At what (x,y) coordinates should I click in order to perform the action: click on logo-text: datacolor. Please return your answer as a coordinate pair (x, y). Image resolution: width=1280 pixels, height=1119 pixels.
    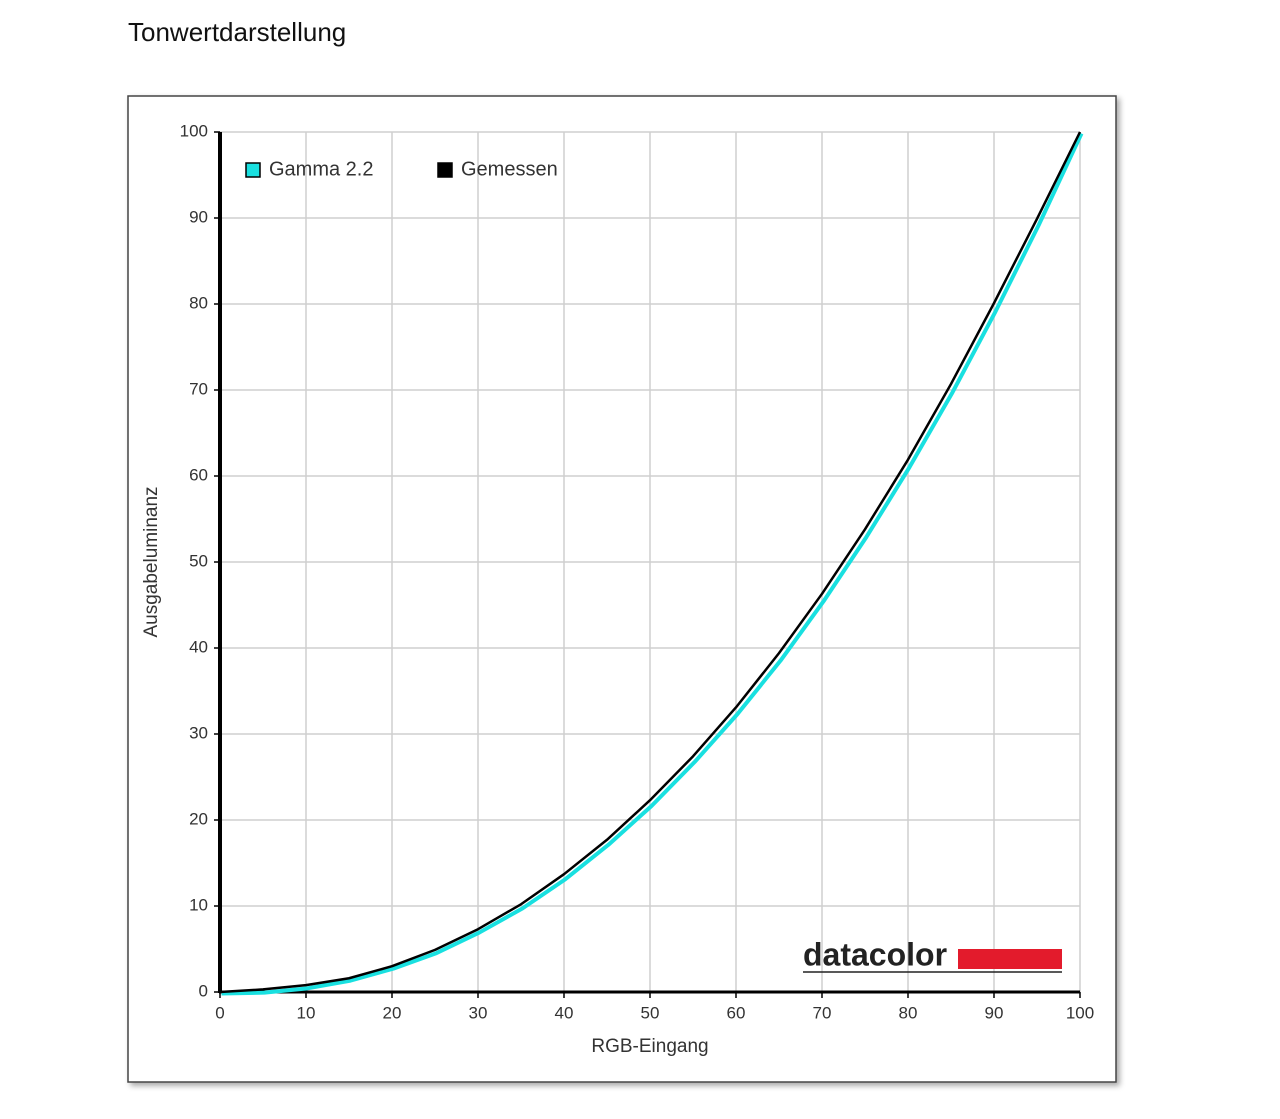
    Looking at the image, I should click on (875, 954).